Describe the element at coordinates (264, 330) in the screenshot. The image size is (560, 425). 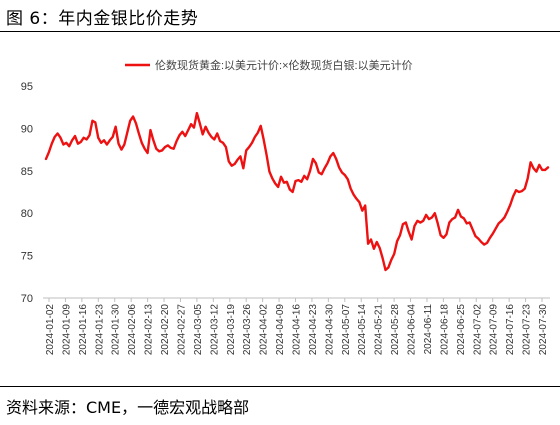
I see `x-tick-label: 2024-04-02` at that location.